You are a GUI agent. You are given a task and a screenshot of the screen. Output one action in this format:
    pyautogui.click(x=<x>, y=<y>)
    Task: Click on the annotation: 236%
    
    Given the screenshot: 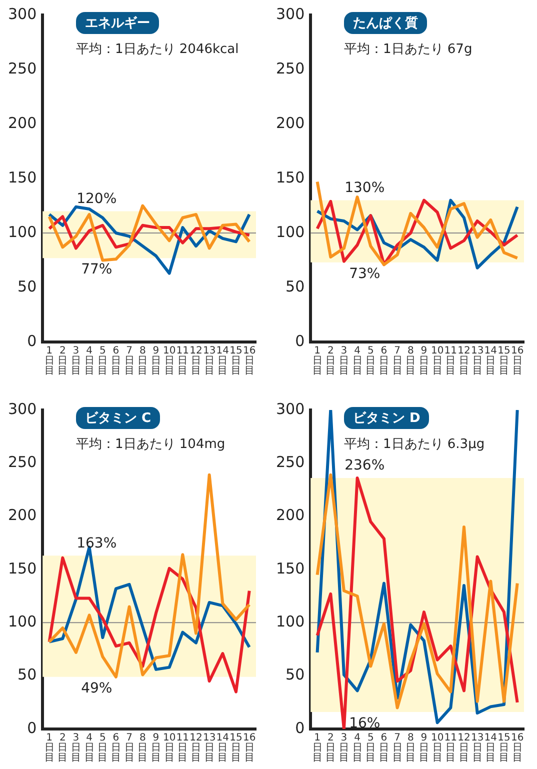 What is the action you would take?
    pyautogui.click(x=364, y=466)
    